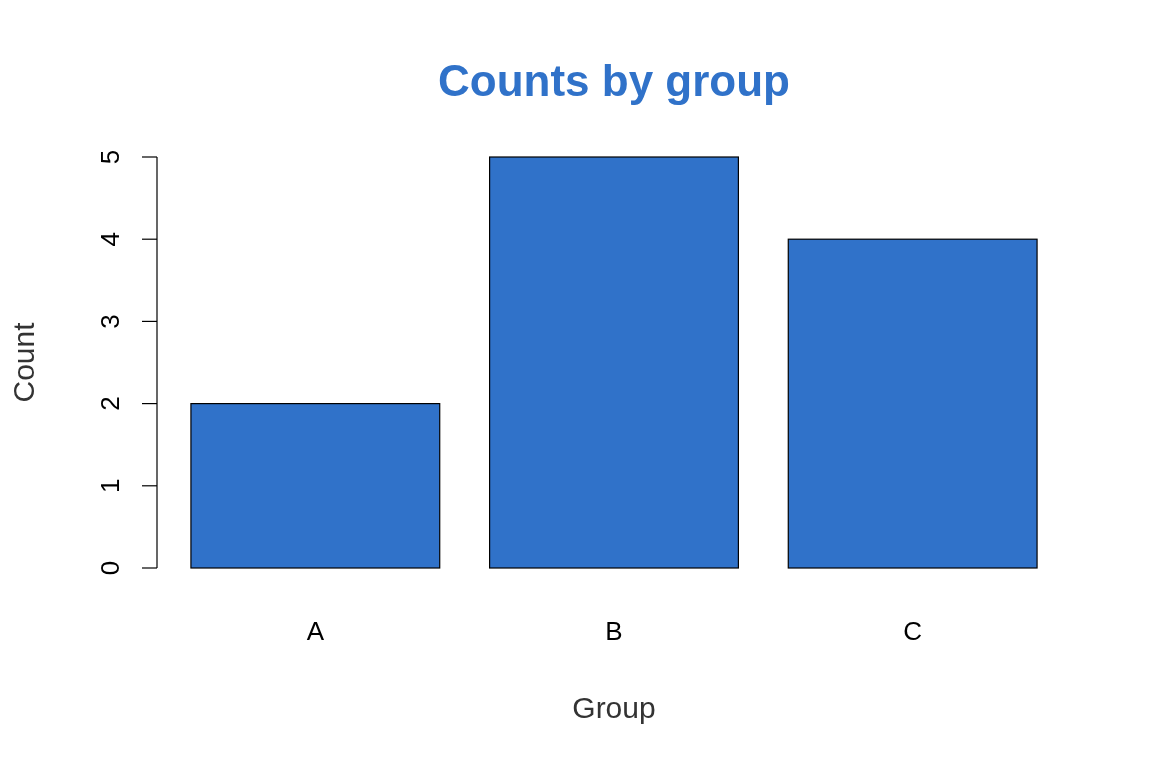 The image size is (1152, 768). I want to click on y-tick-label: 5, so click(110, 157).